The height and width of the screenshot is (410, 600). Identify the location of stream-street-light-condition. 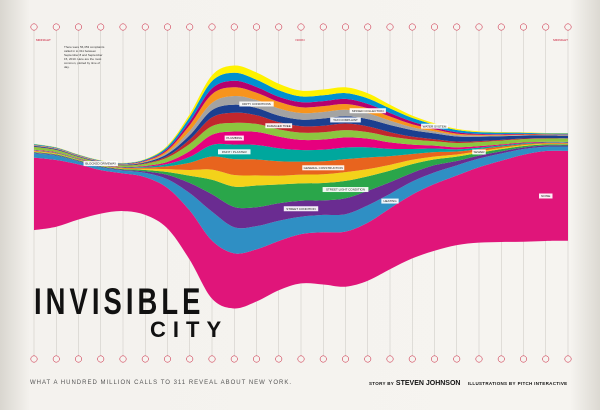
(301, 176).